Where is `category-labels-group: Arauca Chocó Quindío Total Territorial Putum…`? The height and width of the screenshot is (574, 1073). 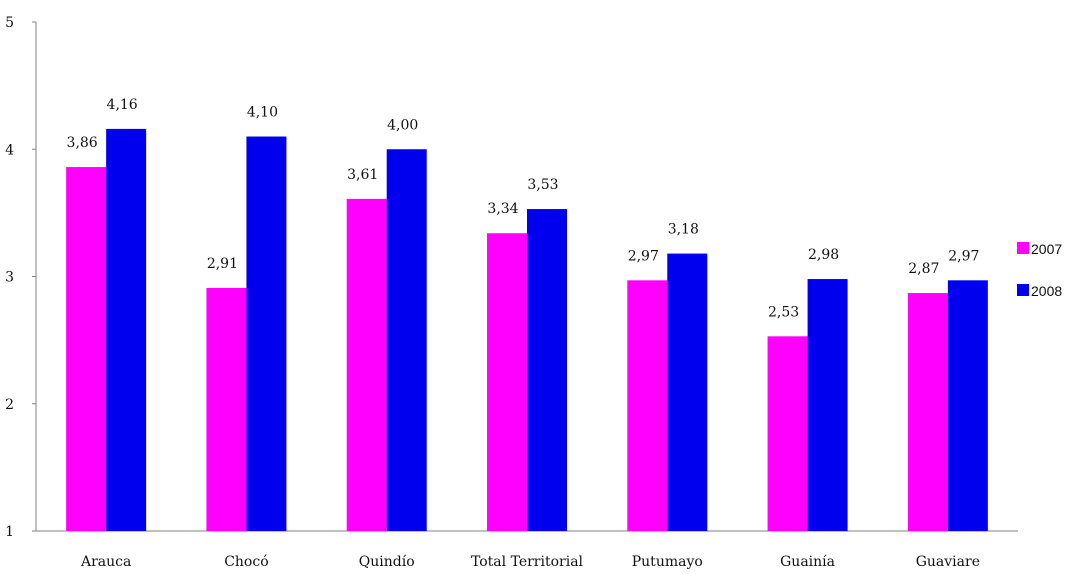 category-labels-group: Arauca Chocó Quindío Total Territorial Putum… is located at coordinates (530, 562).